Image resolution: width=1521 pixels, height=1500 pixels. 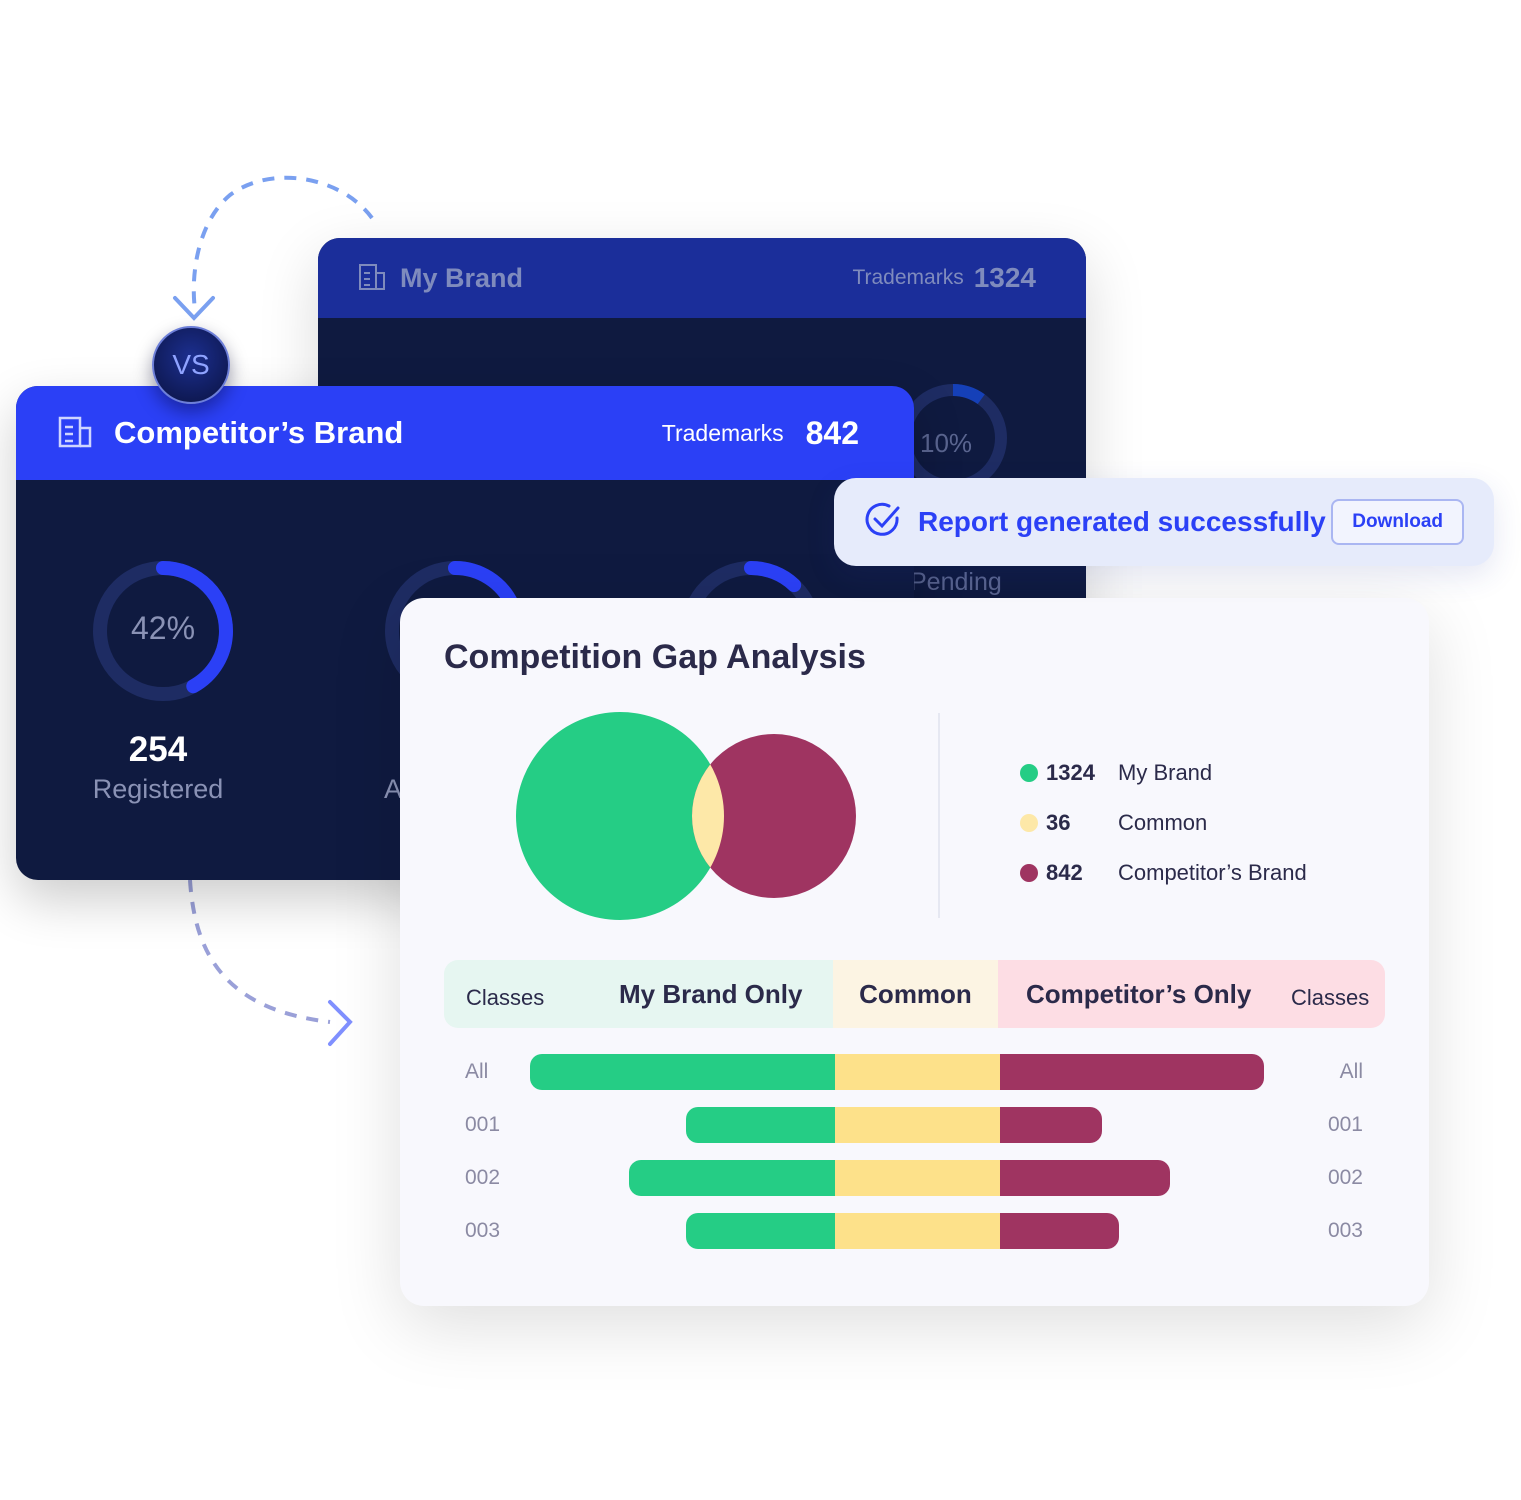 What do you see at coordinates (505, 997) in the screenshot?
I see `header-classes-left: Classes` at bounding box center [505, 997].